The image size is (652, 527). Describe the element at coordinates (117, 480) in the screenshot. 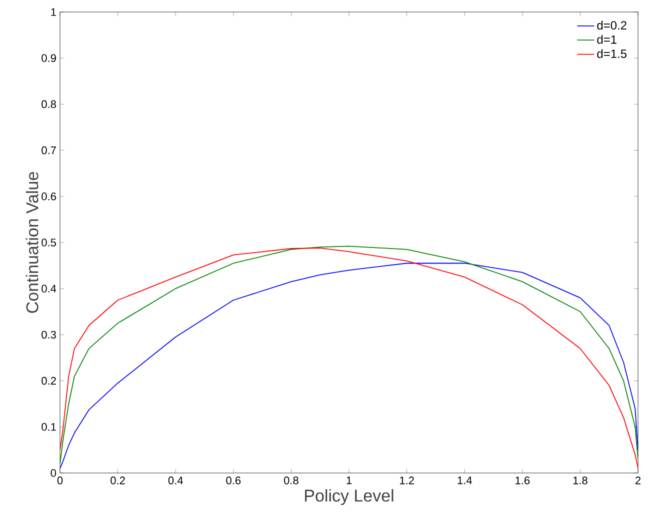

I see `x-tick-label: 0.2` at that location.